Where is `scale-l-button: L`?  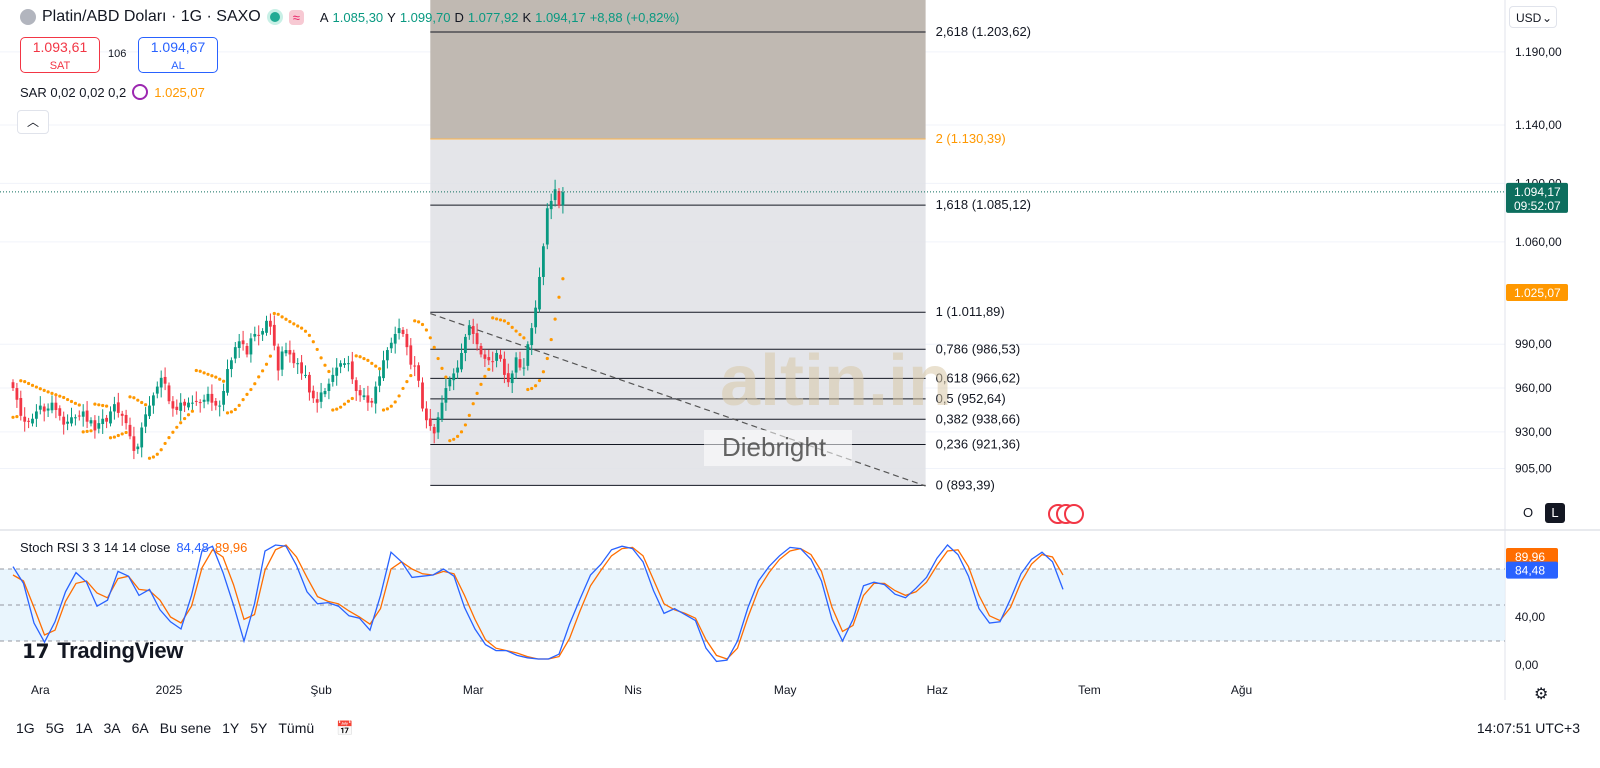
scale-l-button: L is located at coordinates (1555, 513).